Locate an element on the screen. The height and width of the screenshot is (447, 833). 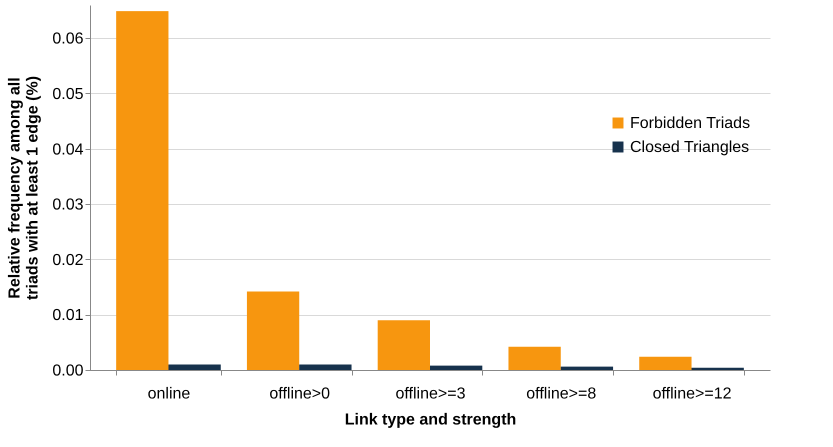
y-tick-label: 0.04 is located at coordinates (68, 149).